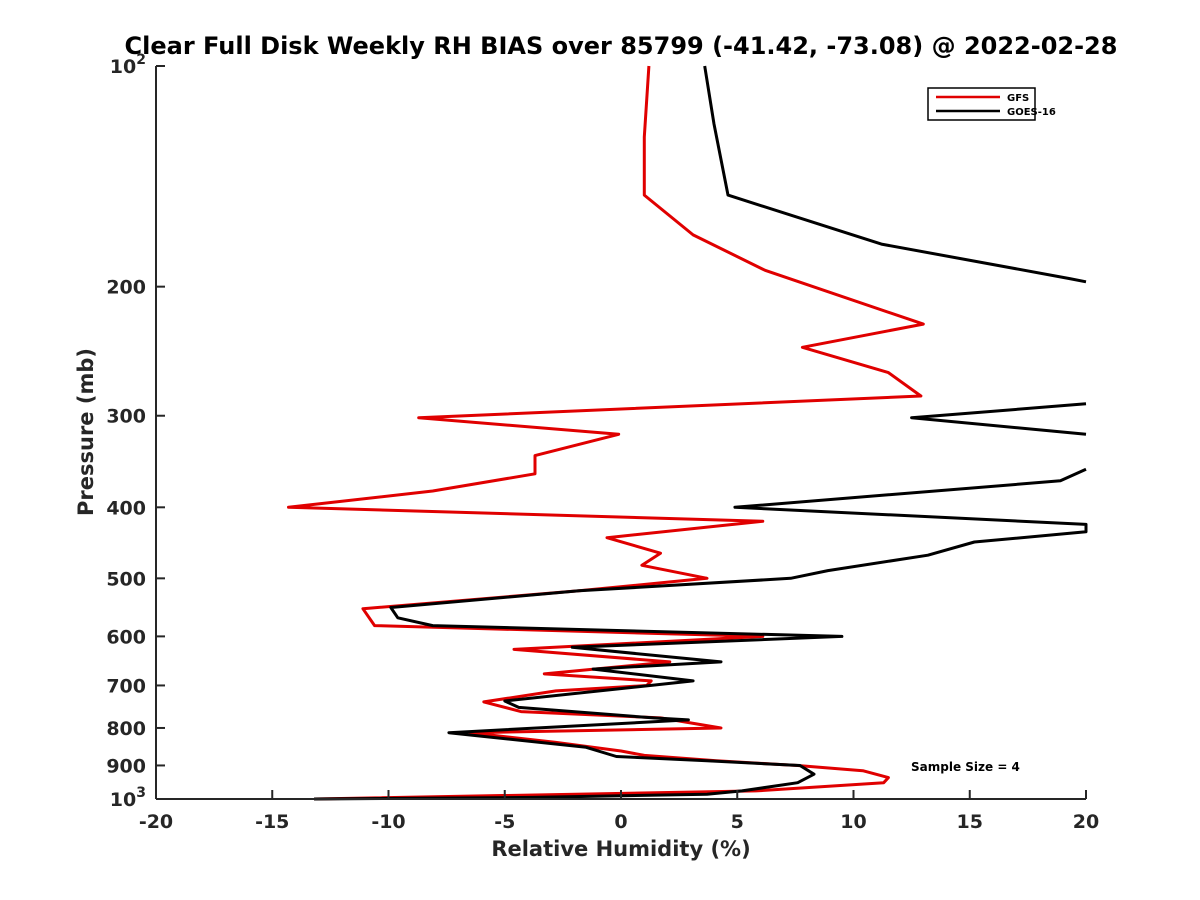  Describe the element at coordinates (504, 822) in the screenshot. I see `x-tick-label: -5` at that location.